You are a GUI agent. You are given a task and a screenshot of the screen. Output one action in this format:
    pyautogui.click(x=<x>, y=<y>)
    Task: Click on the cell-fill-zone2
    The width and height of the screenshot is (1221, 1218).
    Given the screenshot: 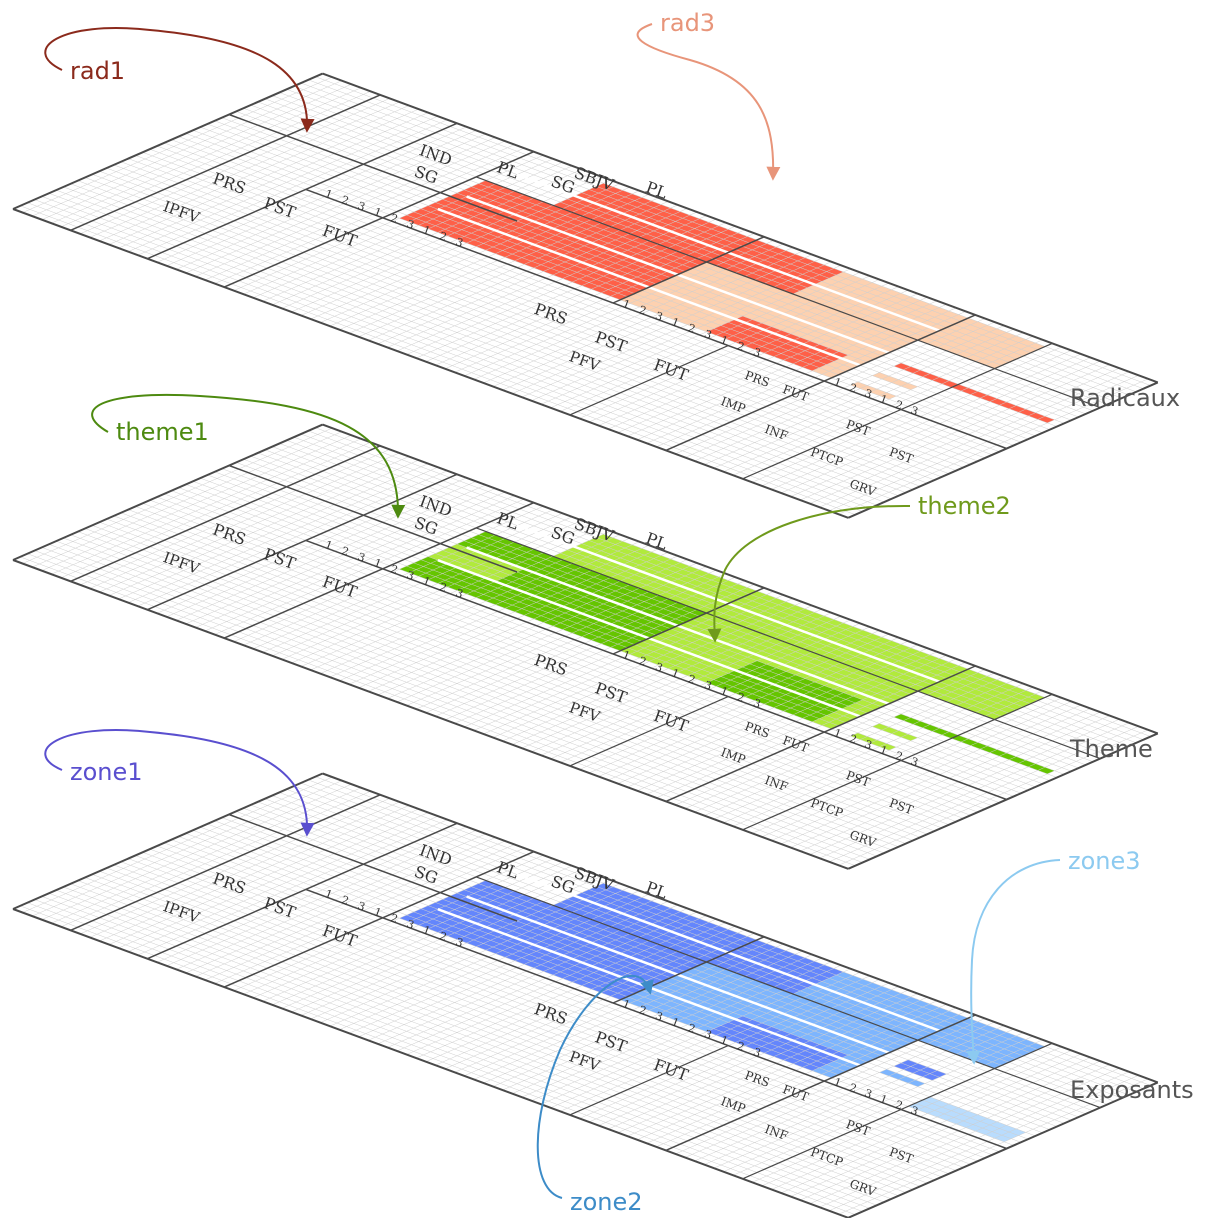 What is the action you would take?
    pyautogui.click(x=919, y=1020)
    